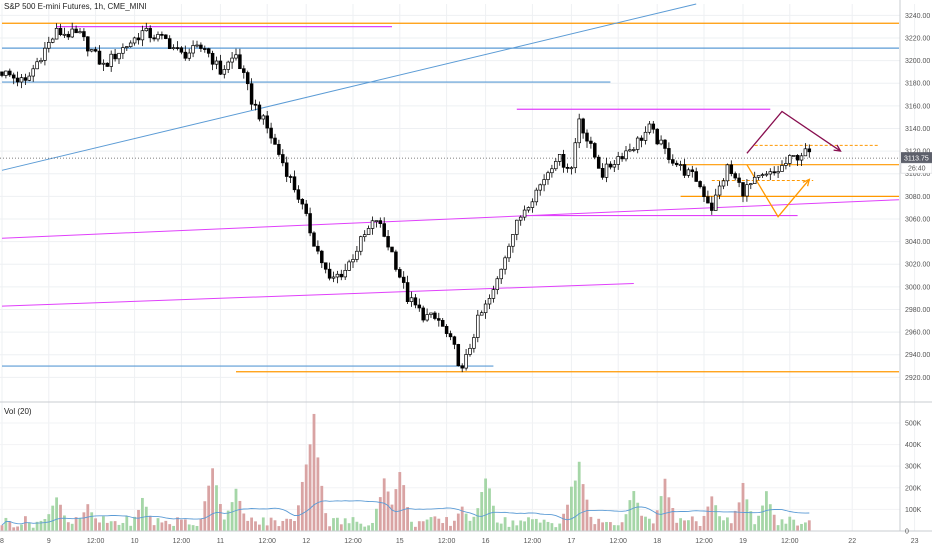 The image size is (932, 550). What do you see at coordinates (96, 541) in the screenshot?
I see `time-tick-label: 12:00` at bounding box center [96, 541].